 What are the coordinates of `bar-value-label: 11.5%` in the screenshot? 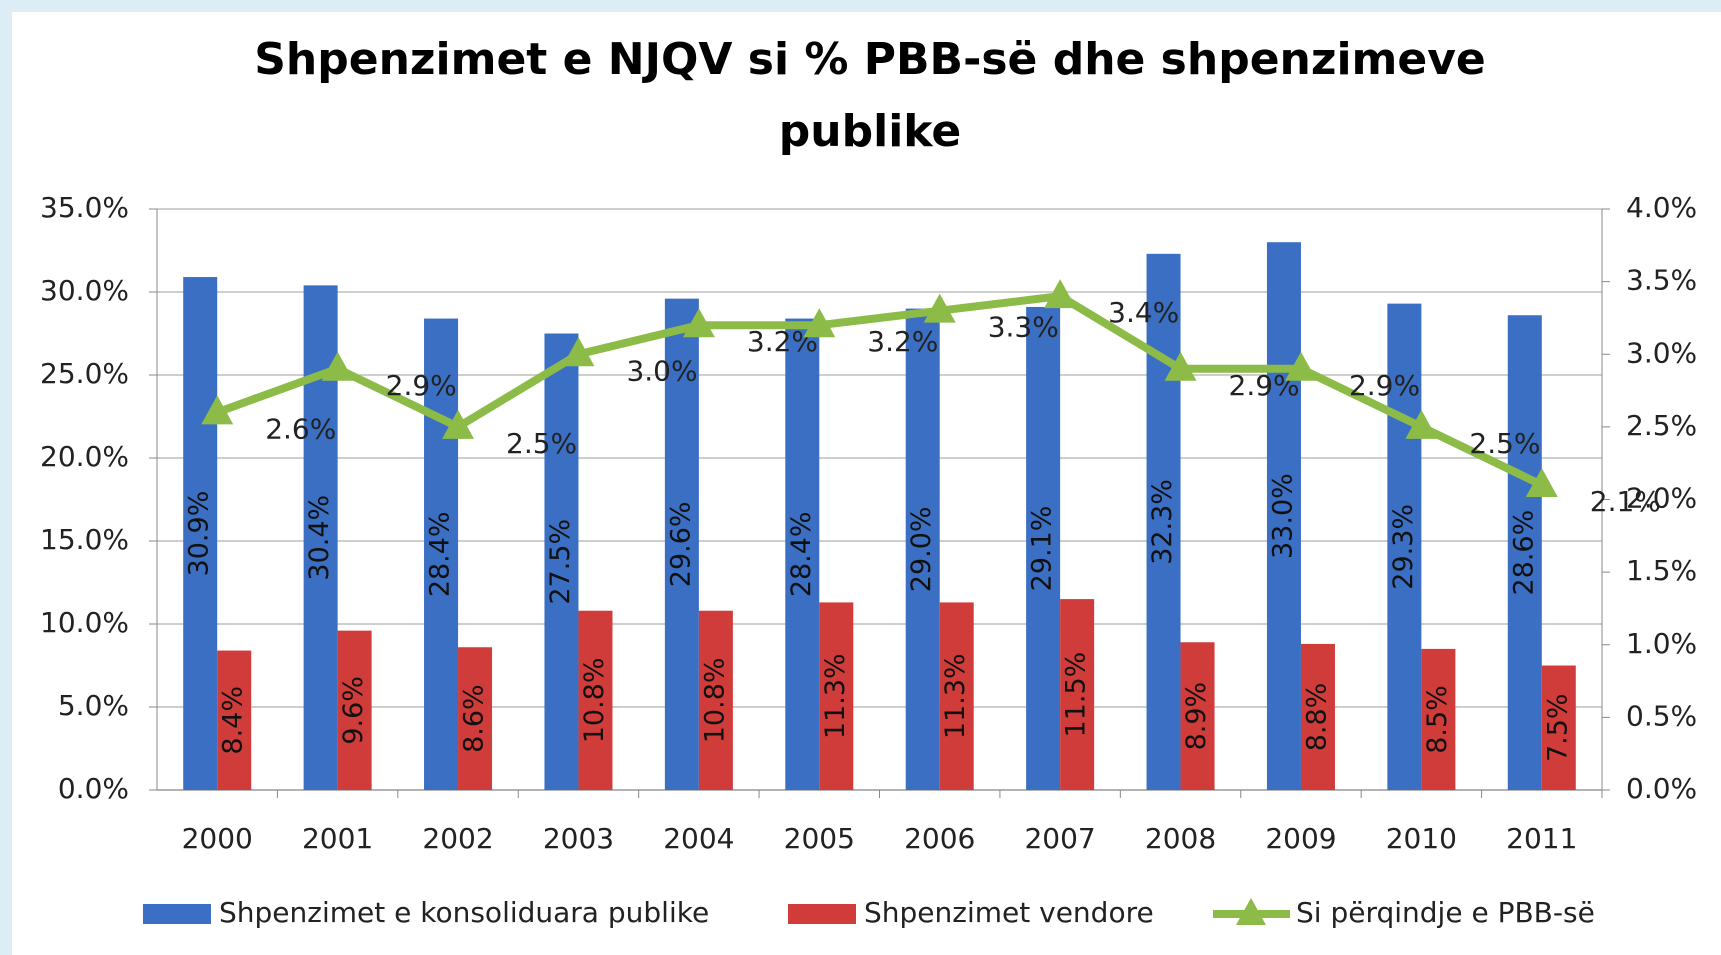 It's located at (1076, 695).